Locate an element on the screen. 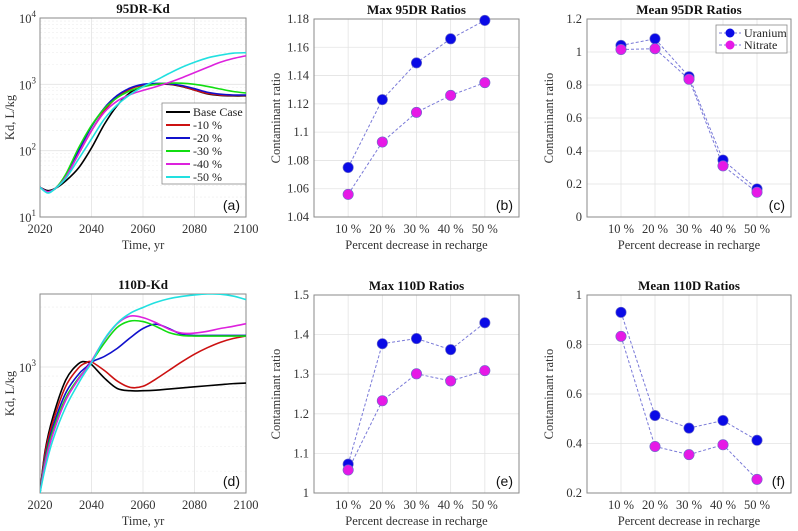 This screenshot has width=798, height=531. y-tick-label: 1.4 is located at coordinates (301, 335).